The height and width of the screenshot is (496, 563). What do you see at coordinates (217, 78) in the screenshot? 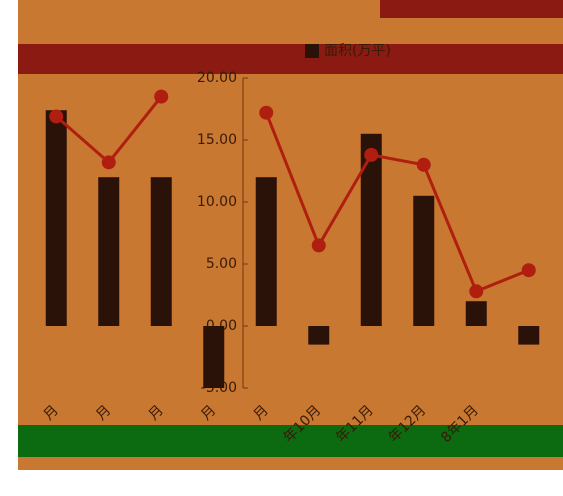
I see `y-tick-label: 20.00` at bounding box center [217, 78].